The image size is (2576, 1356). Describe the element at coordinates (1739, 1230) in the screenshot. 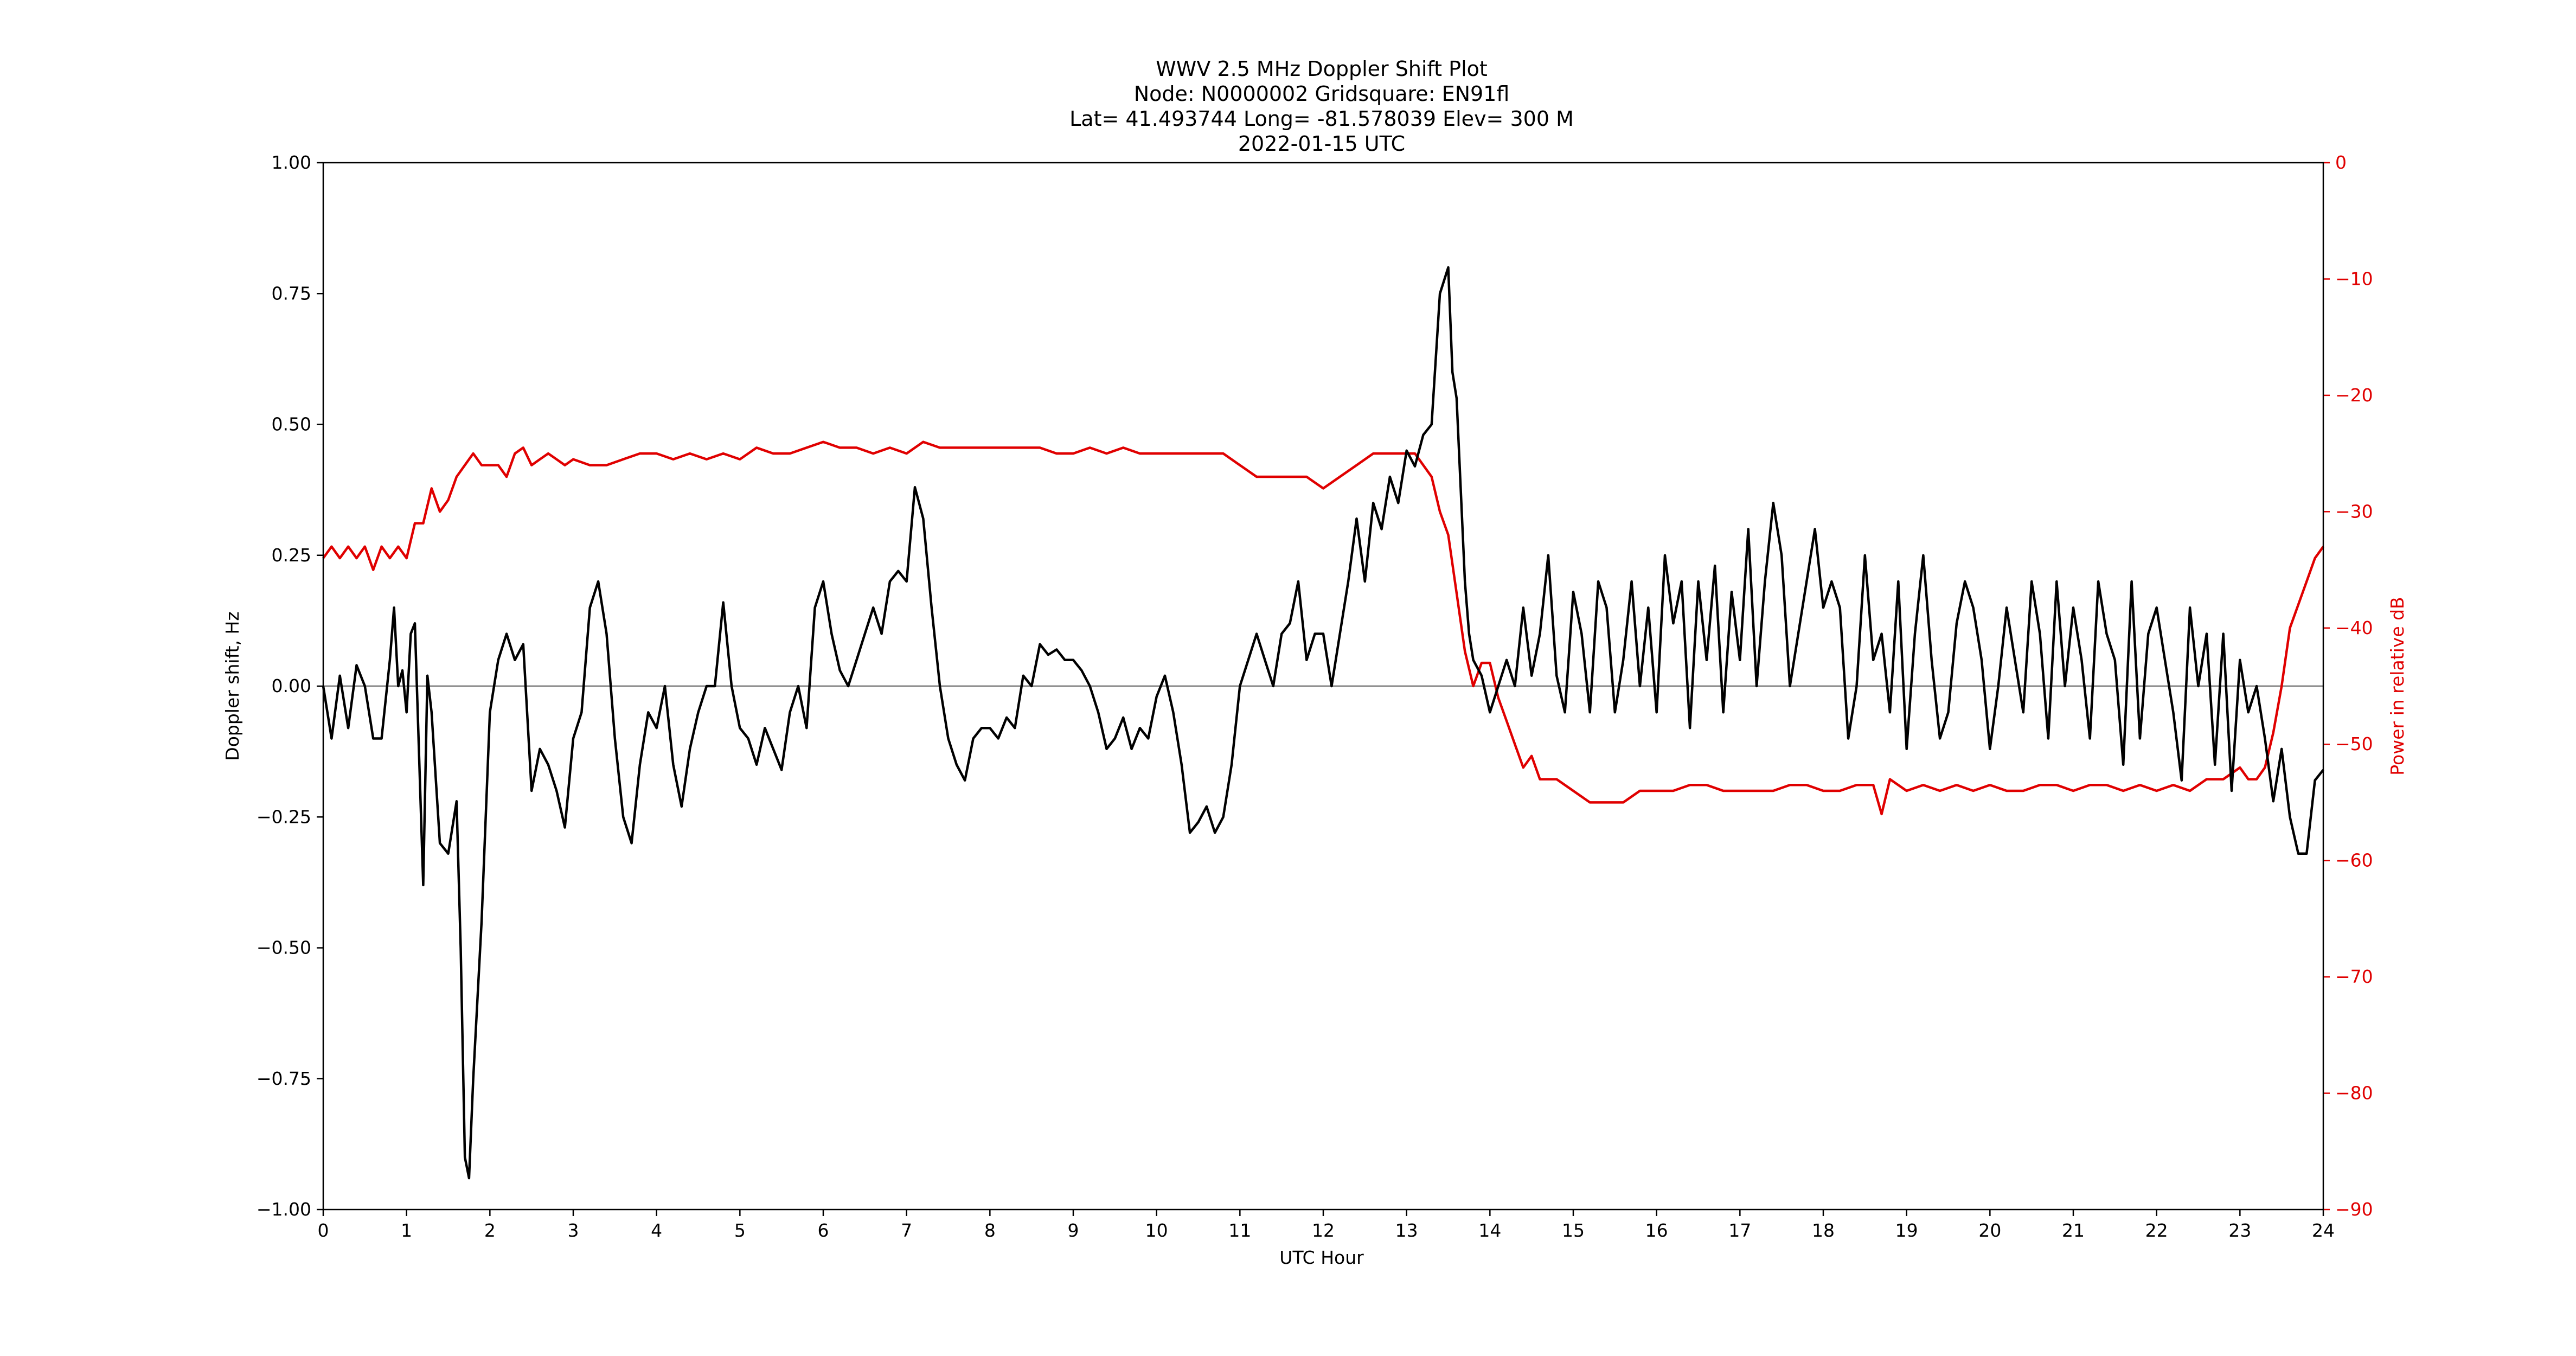

I see `x-tick-label: 17` at that location.